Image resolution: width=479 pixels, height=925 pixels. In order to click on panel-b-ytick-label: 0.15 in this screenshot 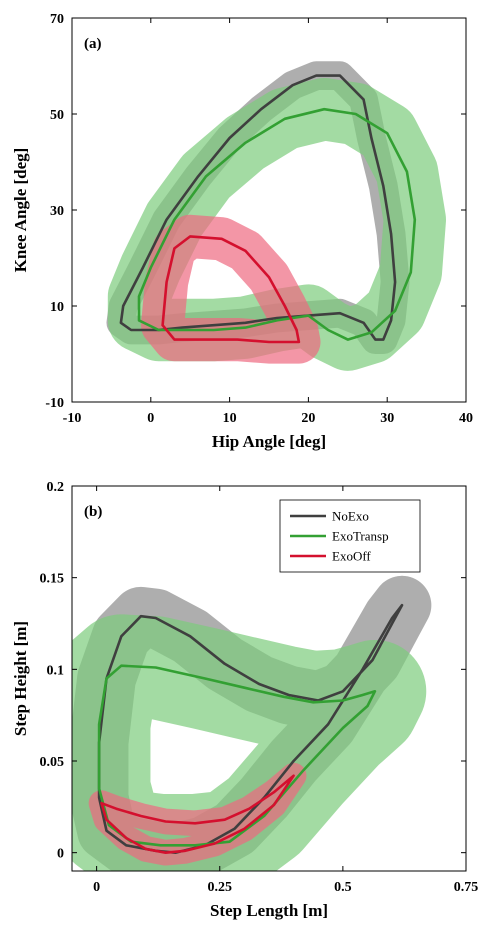, I will do `click(52, 579)`.